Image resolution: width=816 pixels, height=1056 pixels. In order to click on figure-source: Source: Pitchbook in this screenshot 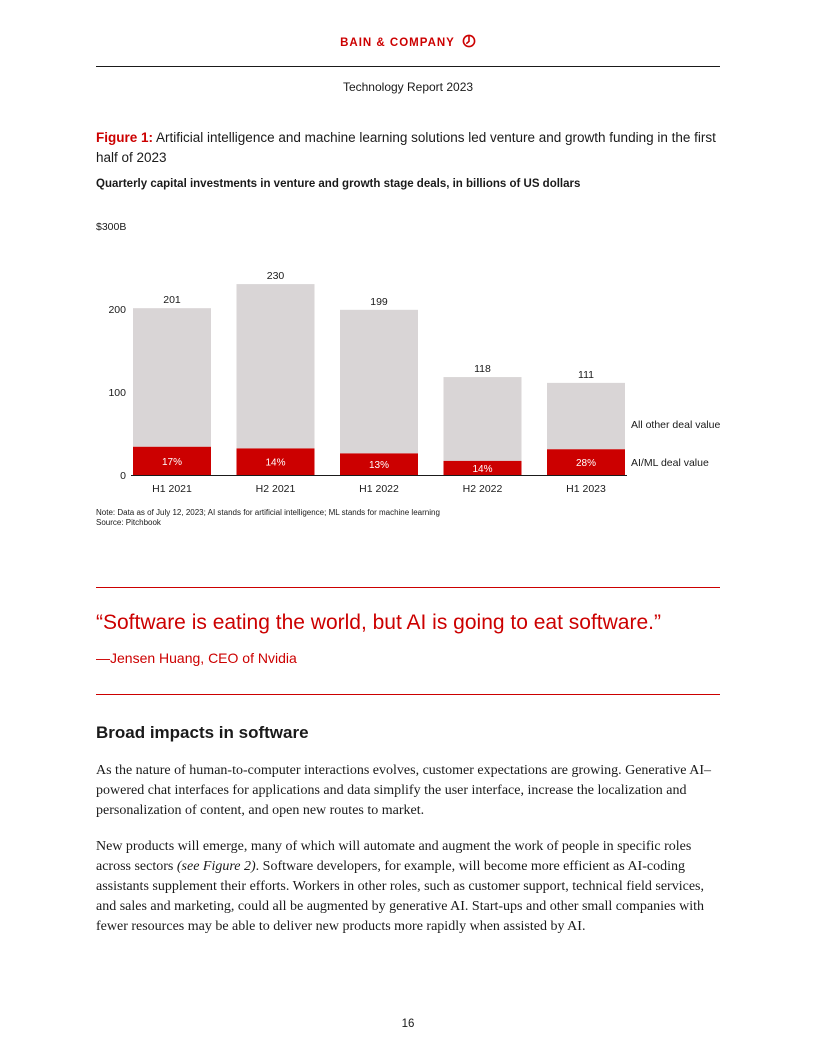, I will do `click(128, 522)`.